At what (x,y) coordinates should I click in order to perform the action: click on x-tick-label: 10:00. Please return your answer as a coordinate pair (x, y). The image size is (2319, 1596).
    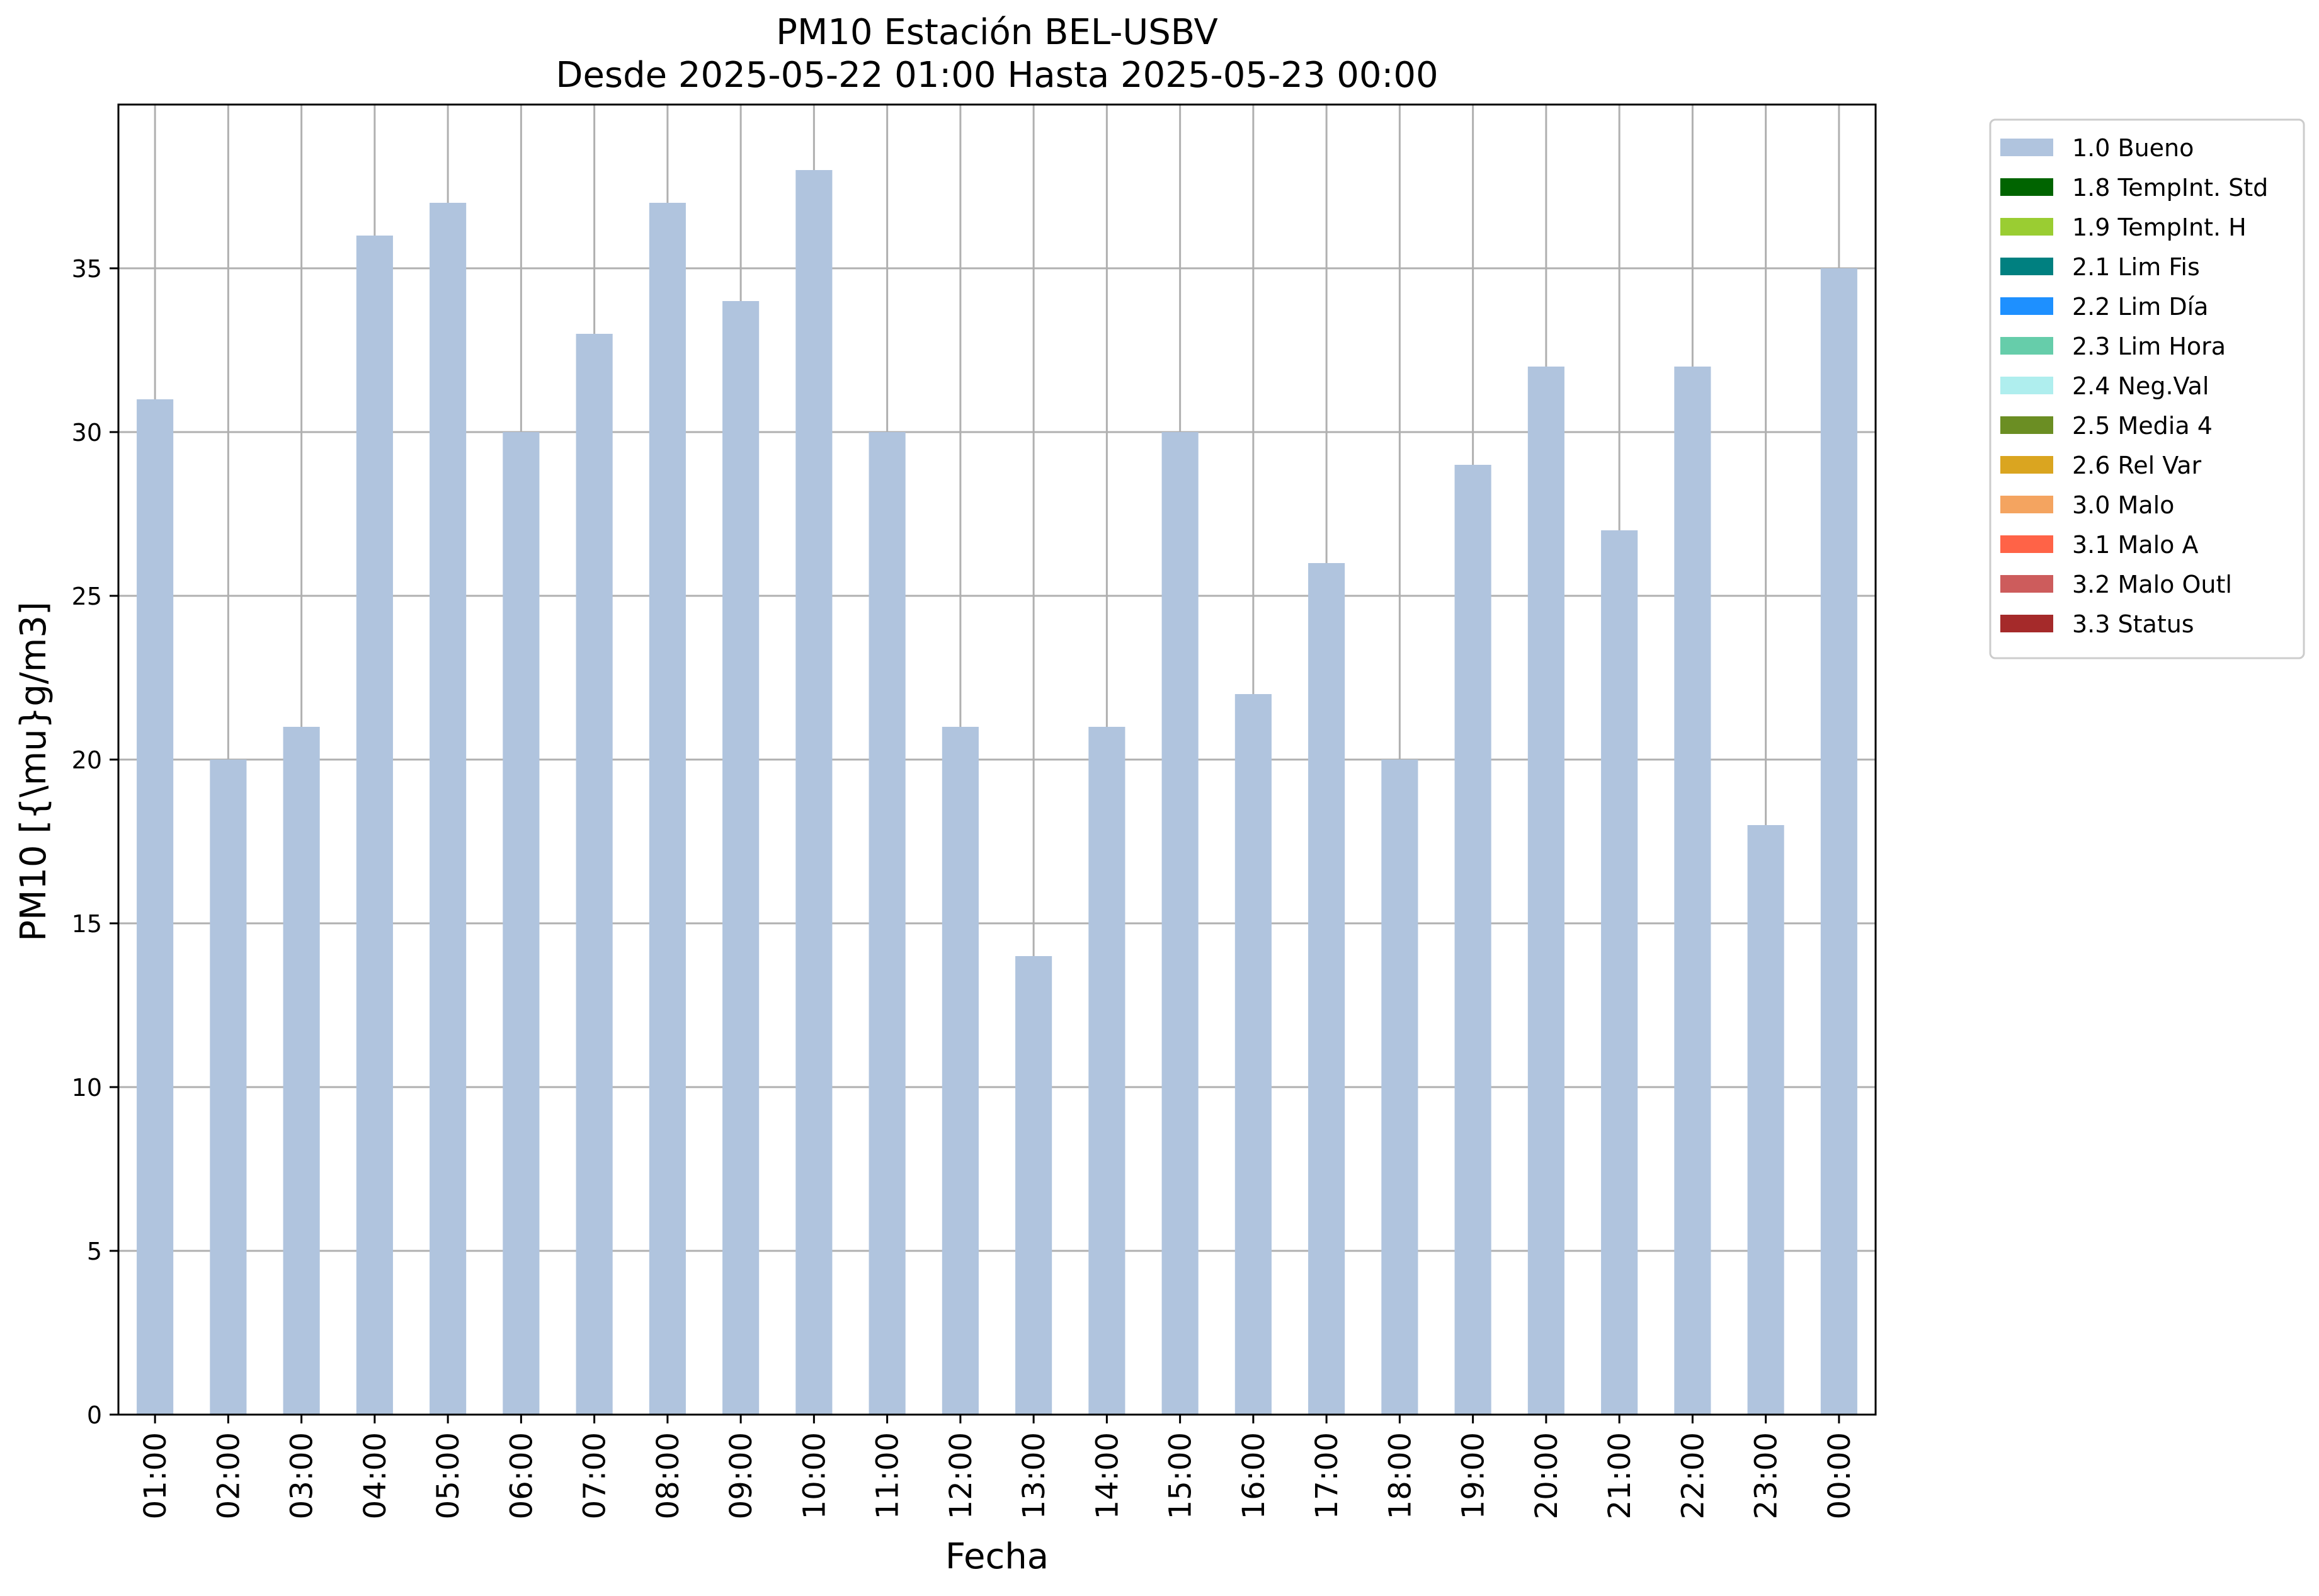
    Looking at the image, I should click on (814, 1475).